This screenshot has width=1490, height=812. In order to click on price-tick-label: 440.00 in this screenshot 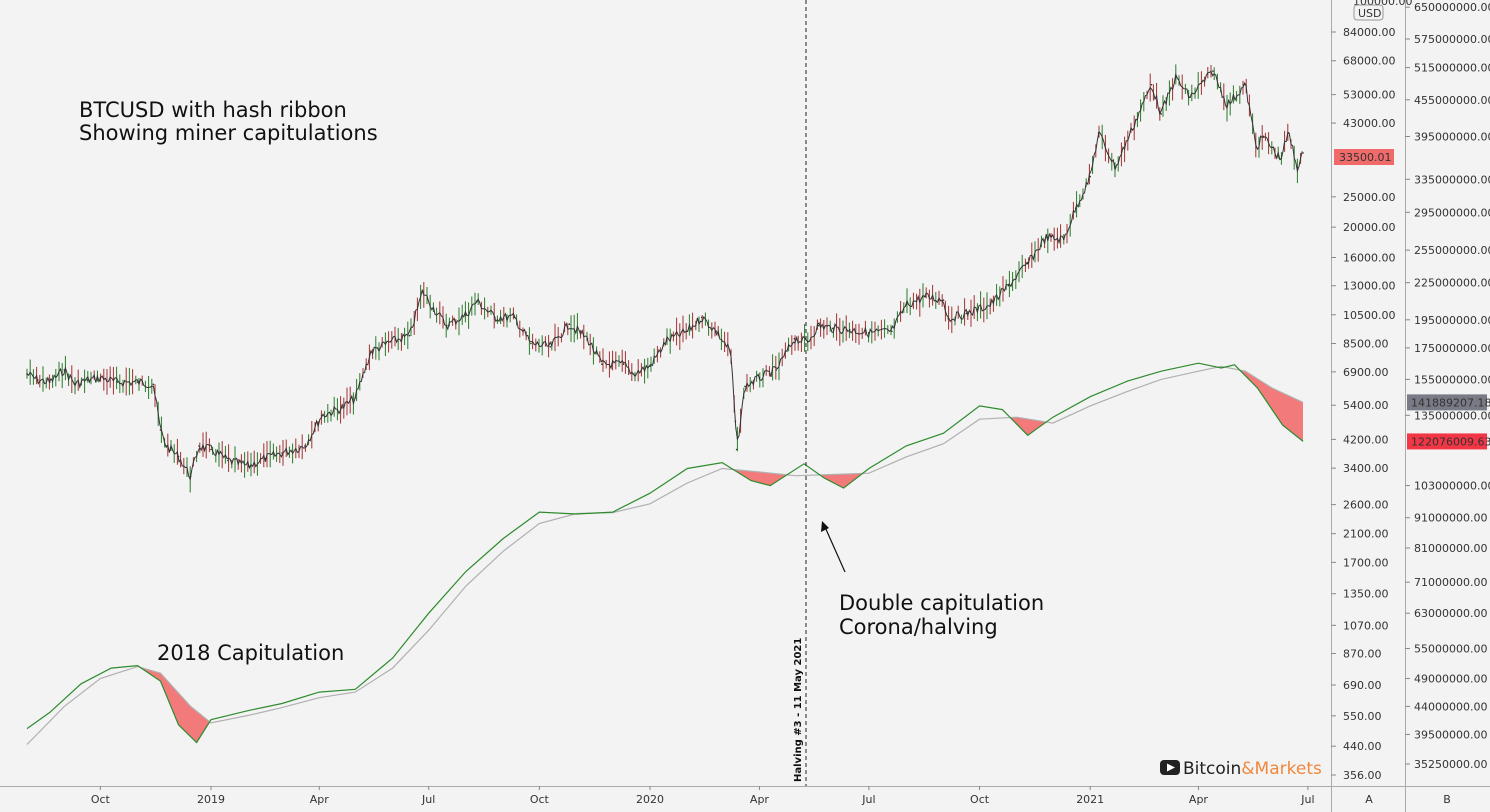, I will do `click(1362, 746)`.